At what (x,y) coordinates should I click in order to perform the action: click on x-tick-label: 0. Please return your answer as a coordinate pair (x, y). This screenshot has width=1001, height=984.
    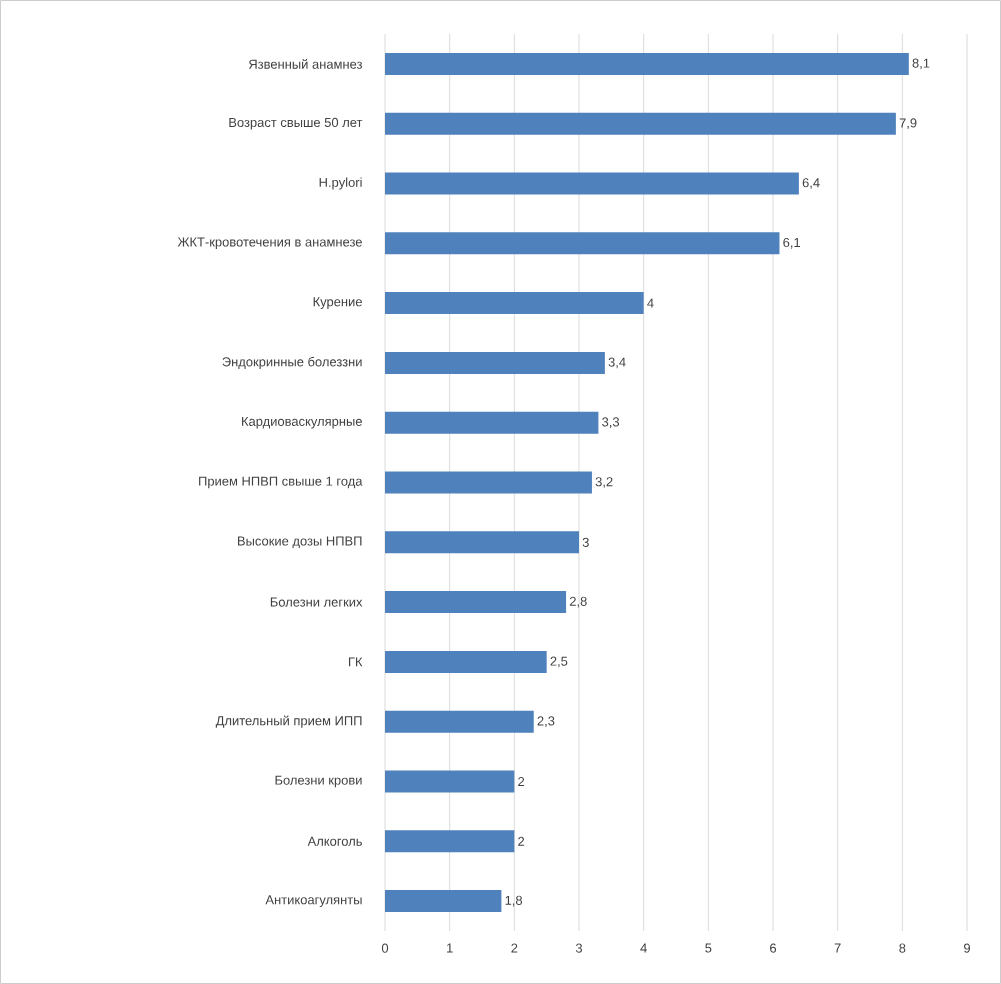
    Looking at the image, I should click on (385, 948).